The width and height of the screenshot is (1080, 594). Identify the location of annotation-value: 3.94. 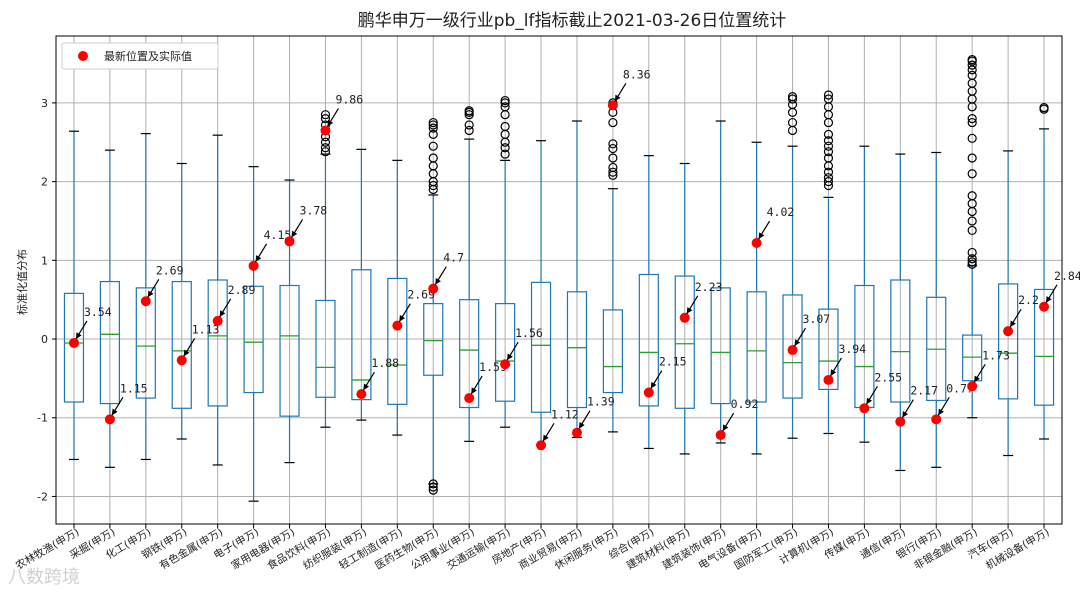
(852, 349).